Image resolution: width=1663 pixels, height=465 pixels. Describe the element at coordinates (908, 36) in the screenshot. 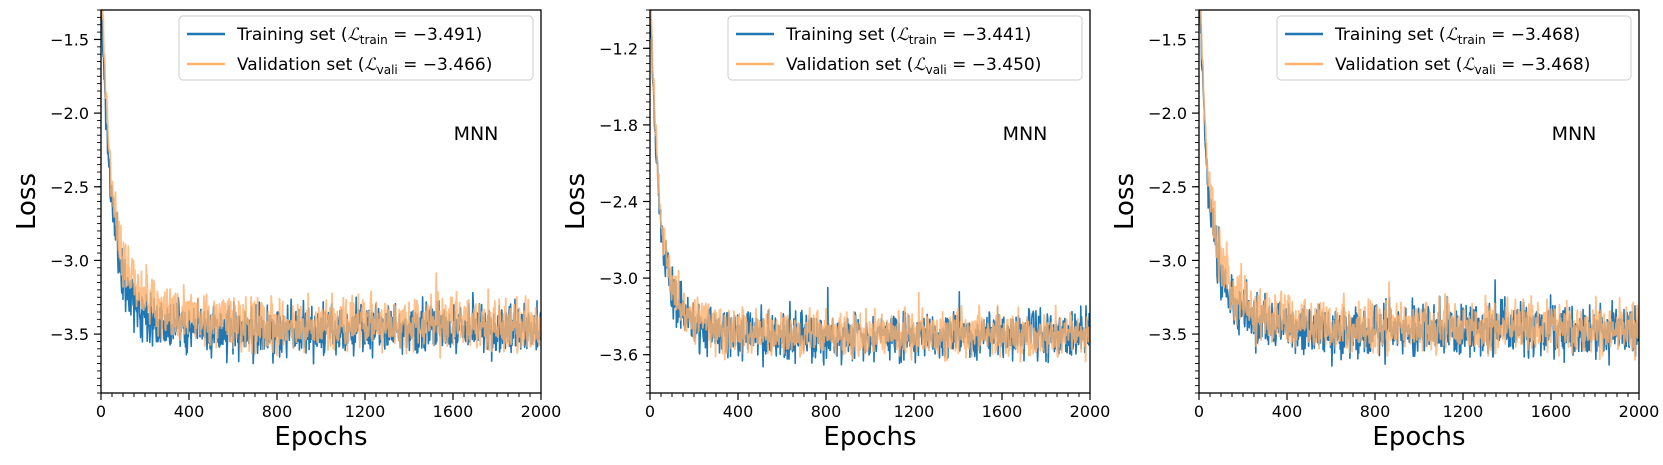

I see `legend-label-training: Training set (ℒtrain = −3.441)` at that location.